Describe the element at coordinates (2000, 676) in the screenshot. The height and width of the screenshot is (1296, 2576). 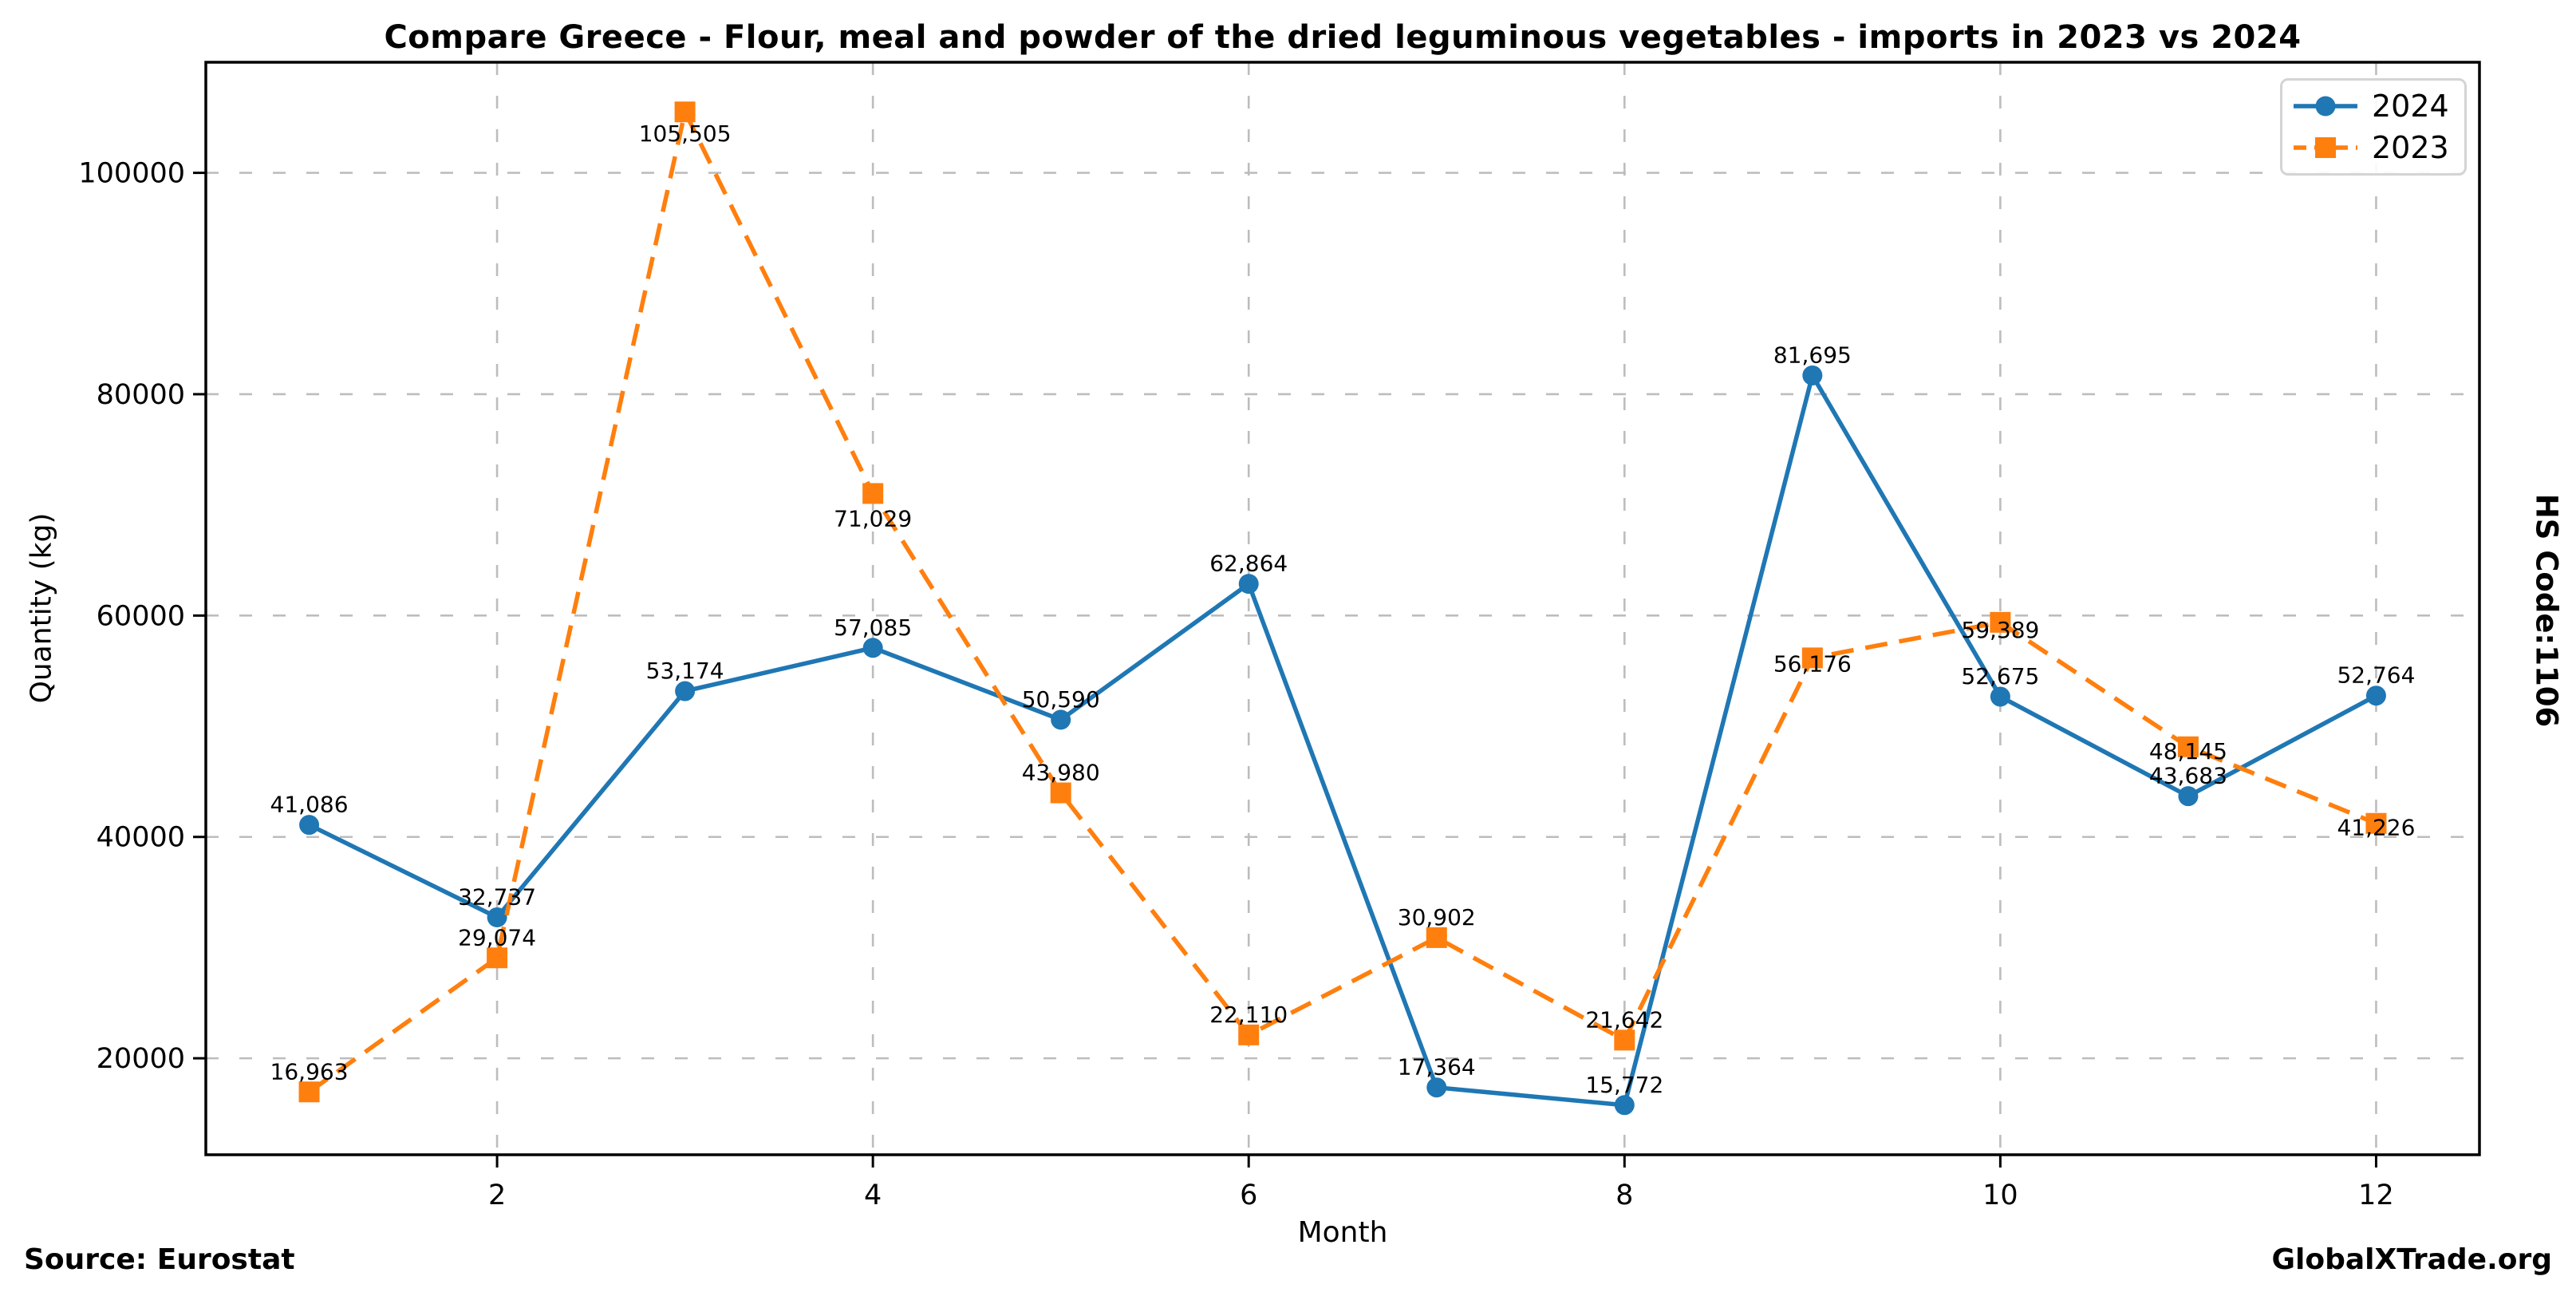
I see `data-point-label: 52,675` at that location.